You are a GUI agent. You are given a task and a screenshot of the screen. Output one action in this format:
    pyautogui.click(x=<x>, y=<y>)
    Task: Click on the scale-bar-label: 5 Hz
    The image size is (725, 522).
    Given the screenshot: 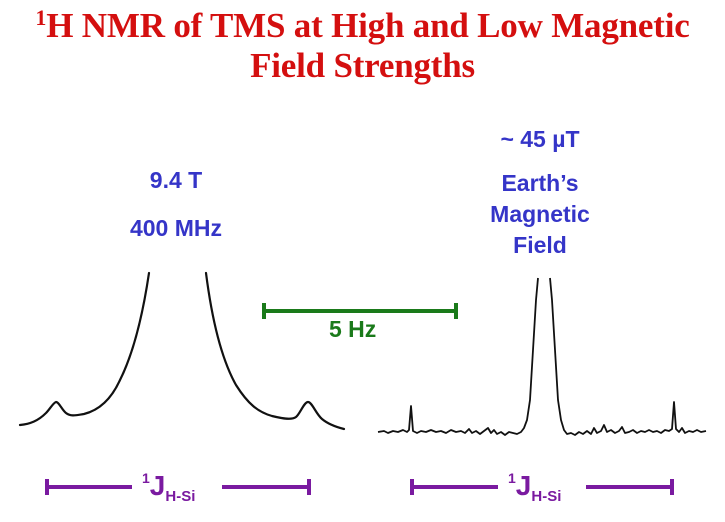 What is the action you would take?
    pyautogui.click(x=353, y=329)
    